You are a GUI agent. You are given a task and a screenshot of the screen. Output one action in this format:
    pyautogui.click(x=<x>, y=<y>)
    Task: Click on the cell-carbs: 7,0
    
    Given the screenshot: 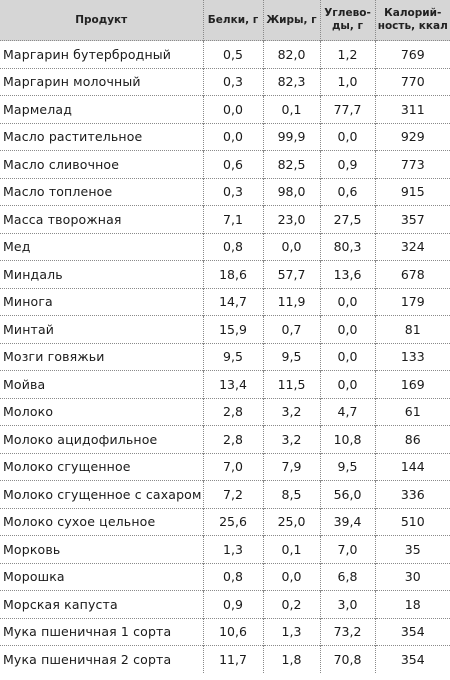 What is the action you would take?
    pyautogui.click(x=347, y=549)
    